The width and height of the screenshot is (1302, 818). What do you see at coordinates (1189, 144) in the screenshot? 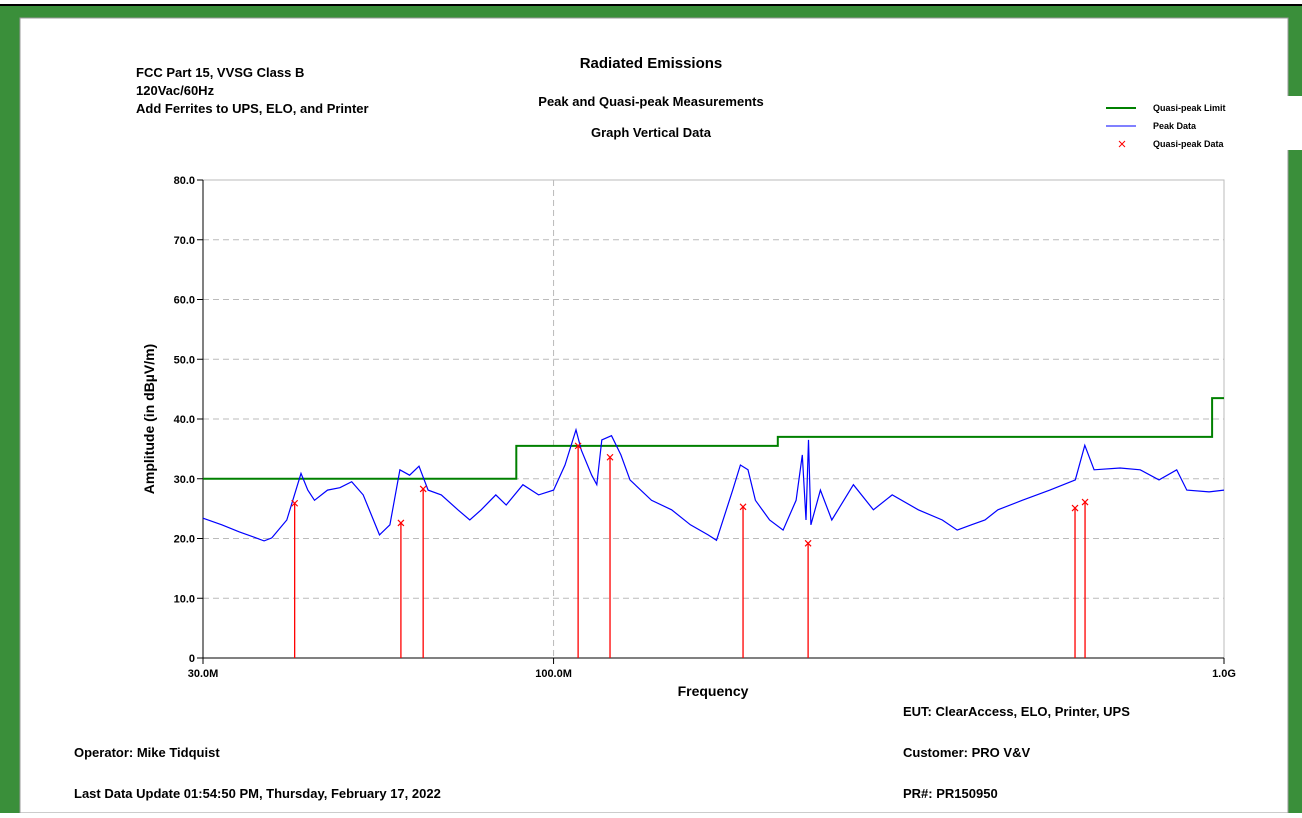
I see `legend-label: Quasi-peak Data` at bounding box center [1189, 144].